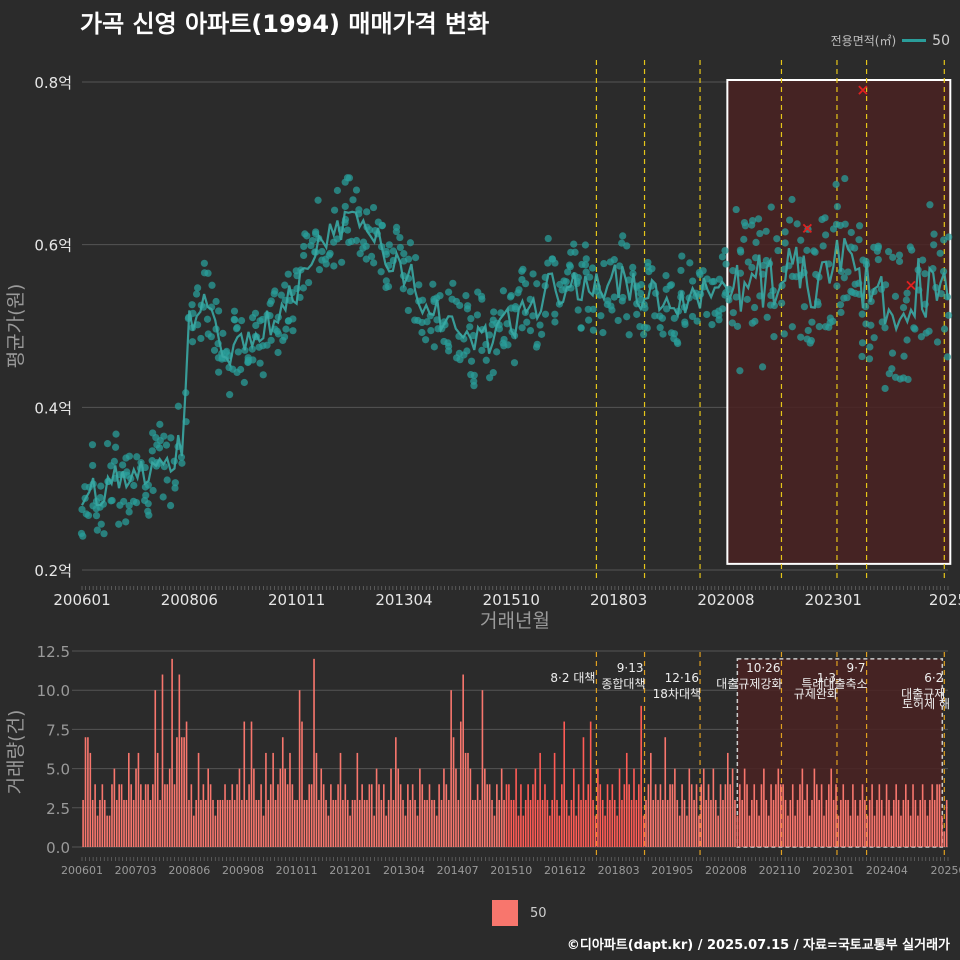 Image resolution: width=960 pixels, height=960 pixels. What do you see at coordinates (855, 668) in the screenshot?
I see `policy-label-date: 9·7` at bounding box center [855, 668].